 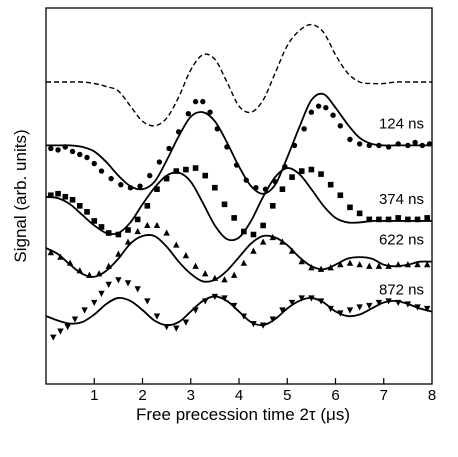 What do you see at coordinates (401, 123) in the screenshot?
I see `series-label-124-ns: 124 ns` at bounding box center [401, 123].